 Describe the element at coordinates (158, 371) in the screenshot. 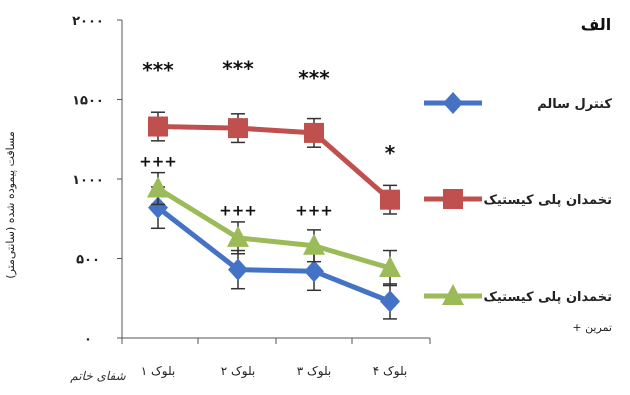

I see `x-tick-label: بلوک ۱` at that location.